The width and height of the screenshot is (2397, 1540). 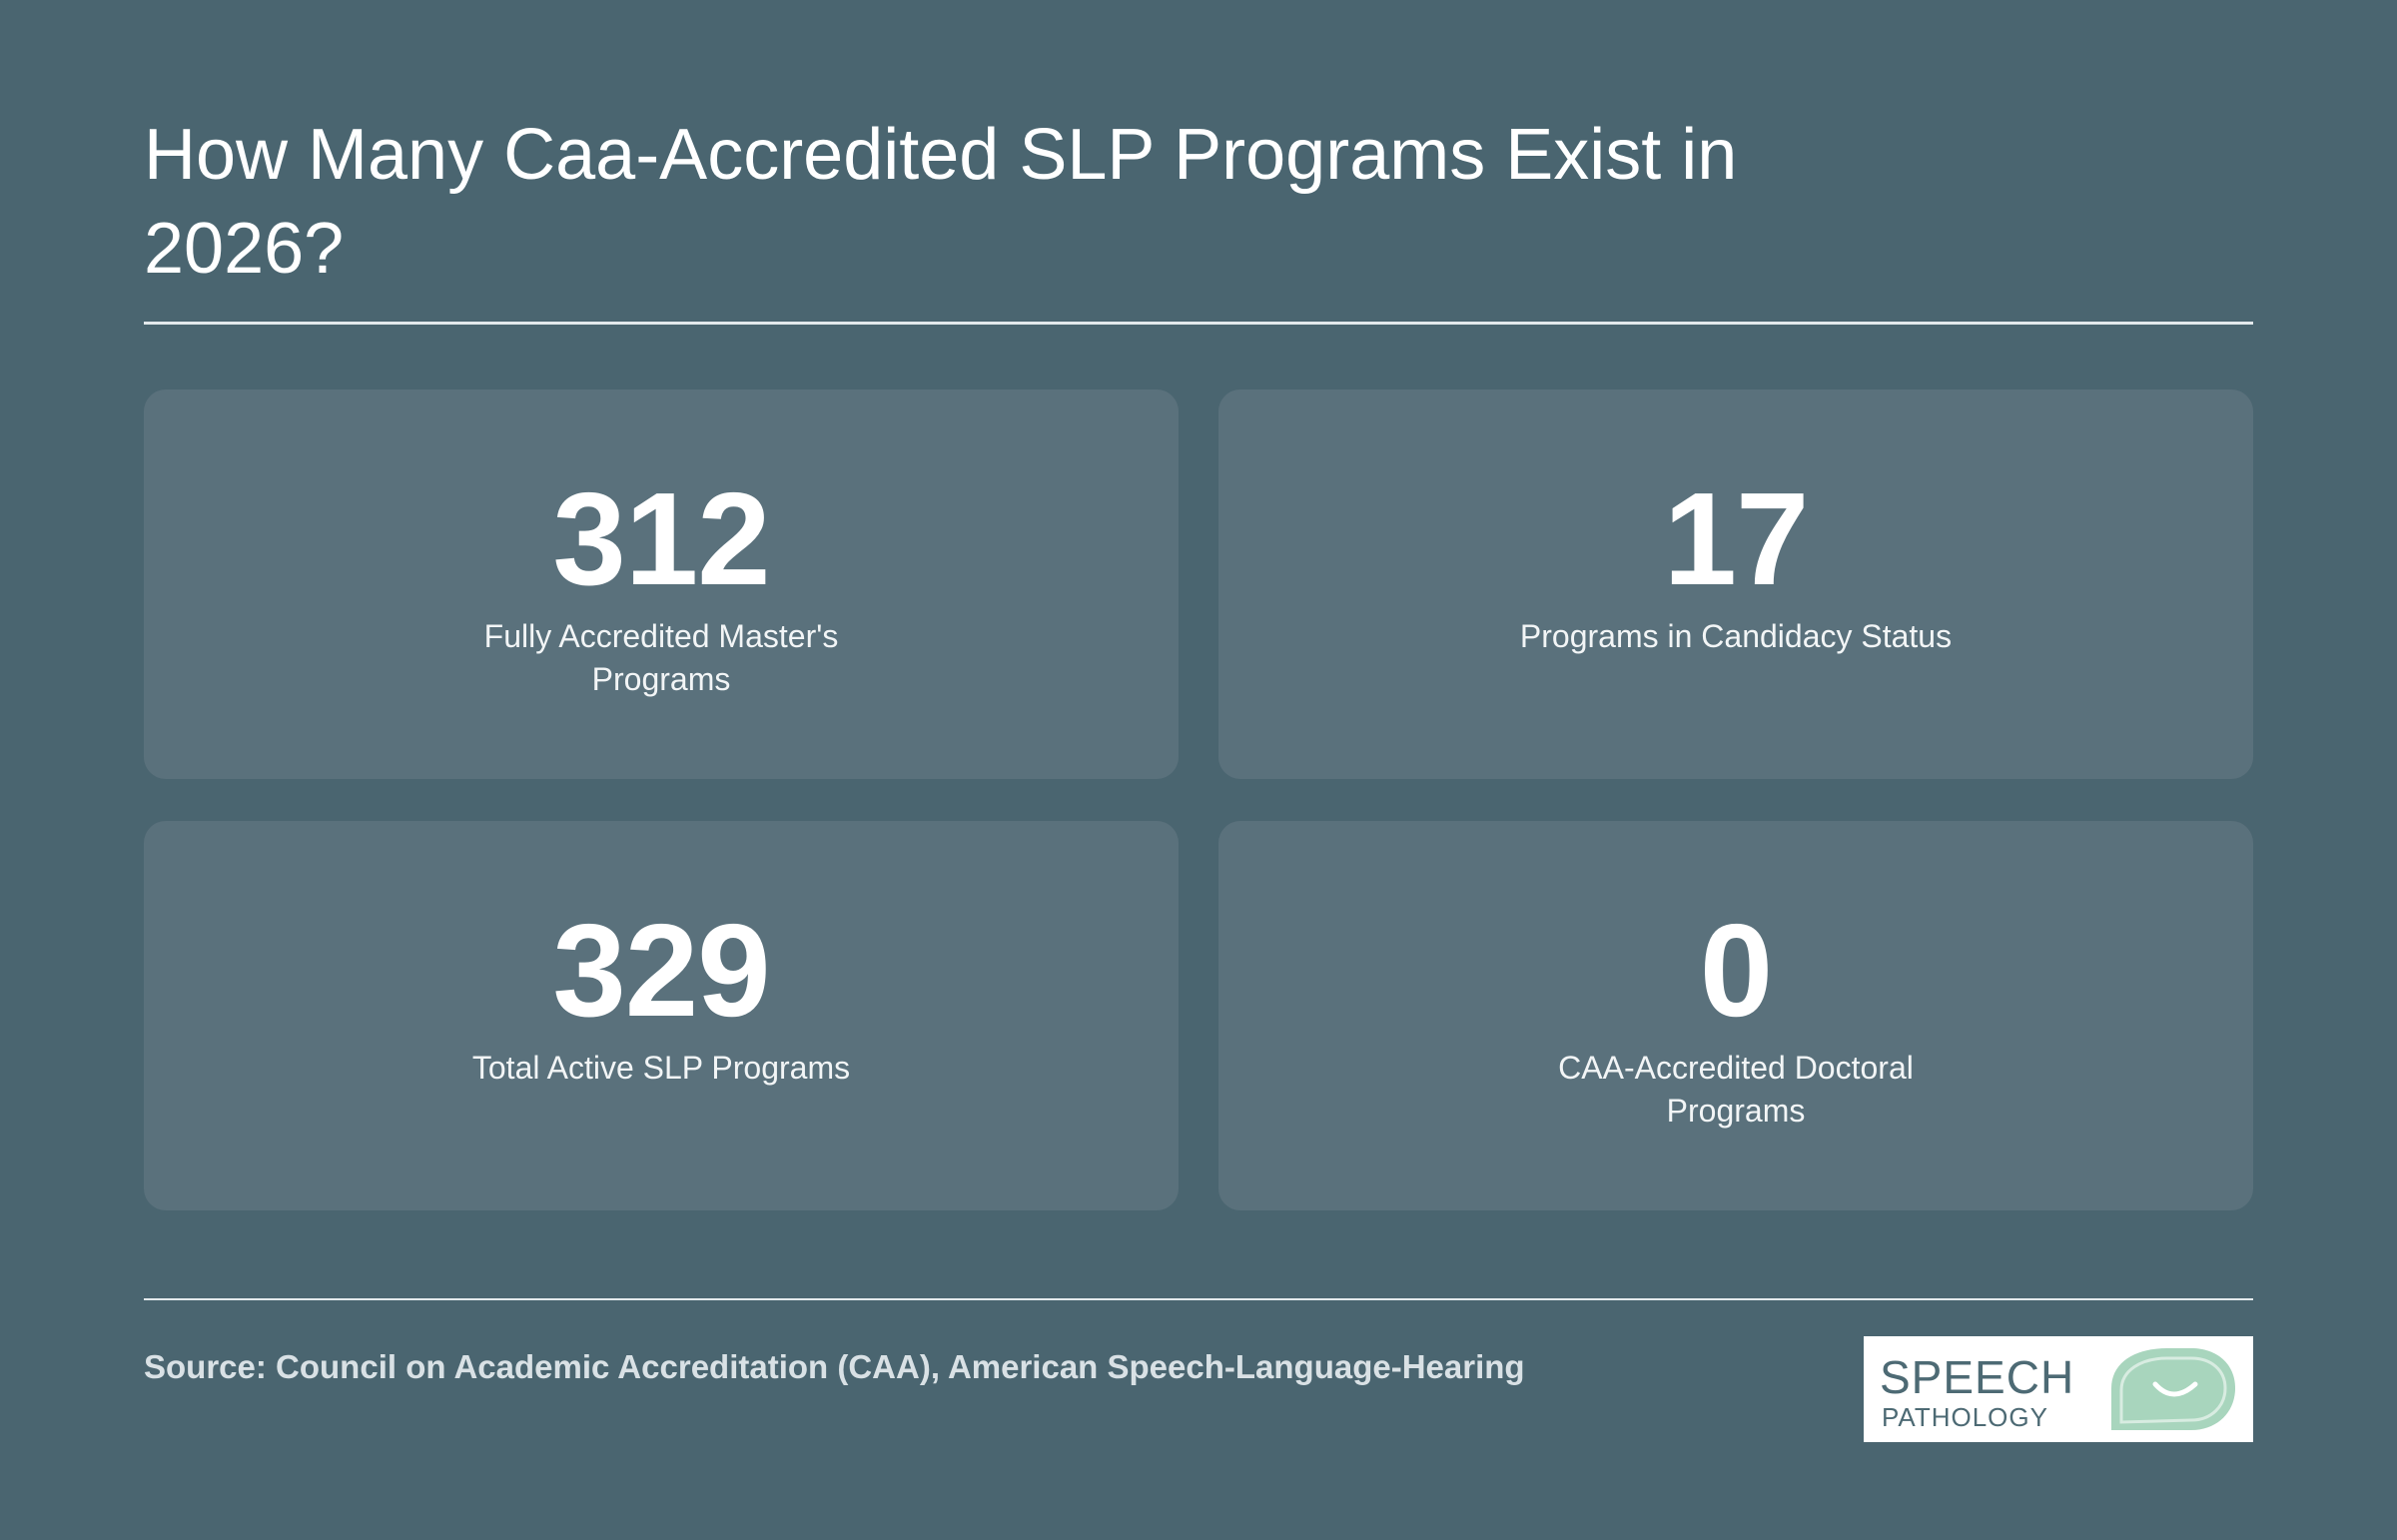 What do you see at coordinates (661, 538) in the screenshot?
I see `stat-value: 312` at bounding box center [661, 538].